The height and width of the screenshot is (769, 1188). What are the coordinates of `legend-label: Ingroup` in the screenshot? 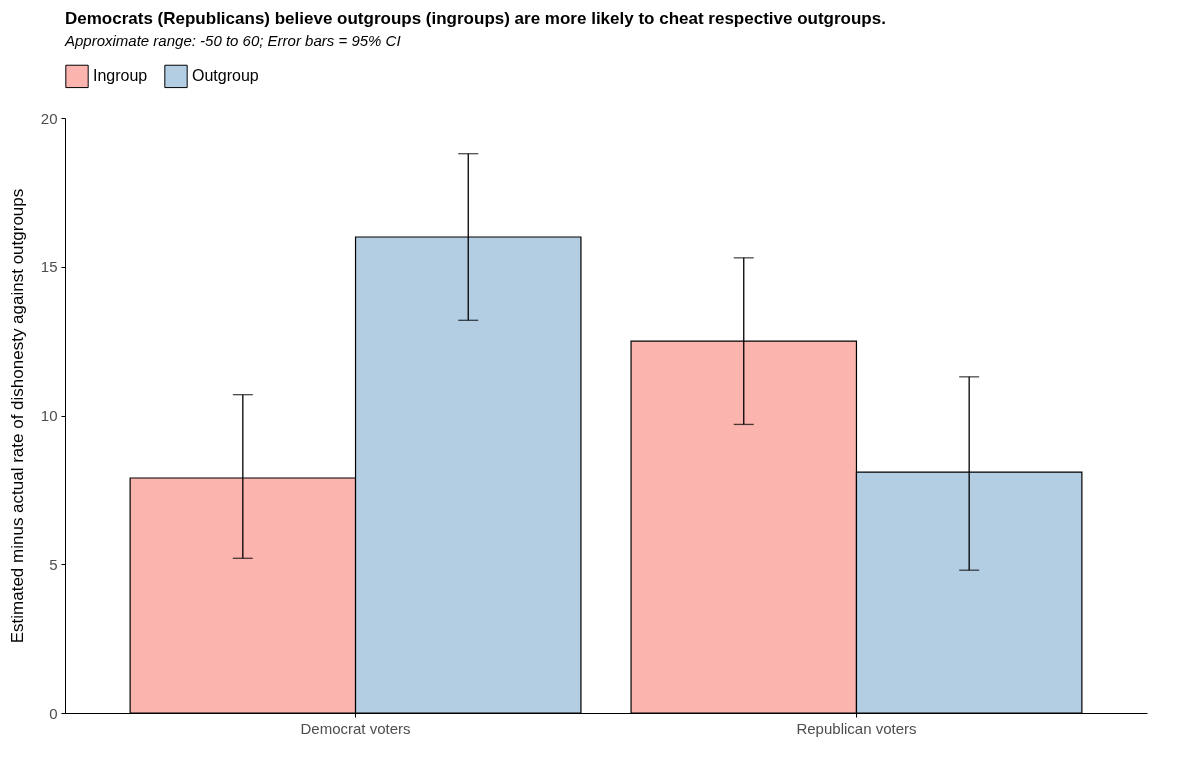 It's located at (120, 76).